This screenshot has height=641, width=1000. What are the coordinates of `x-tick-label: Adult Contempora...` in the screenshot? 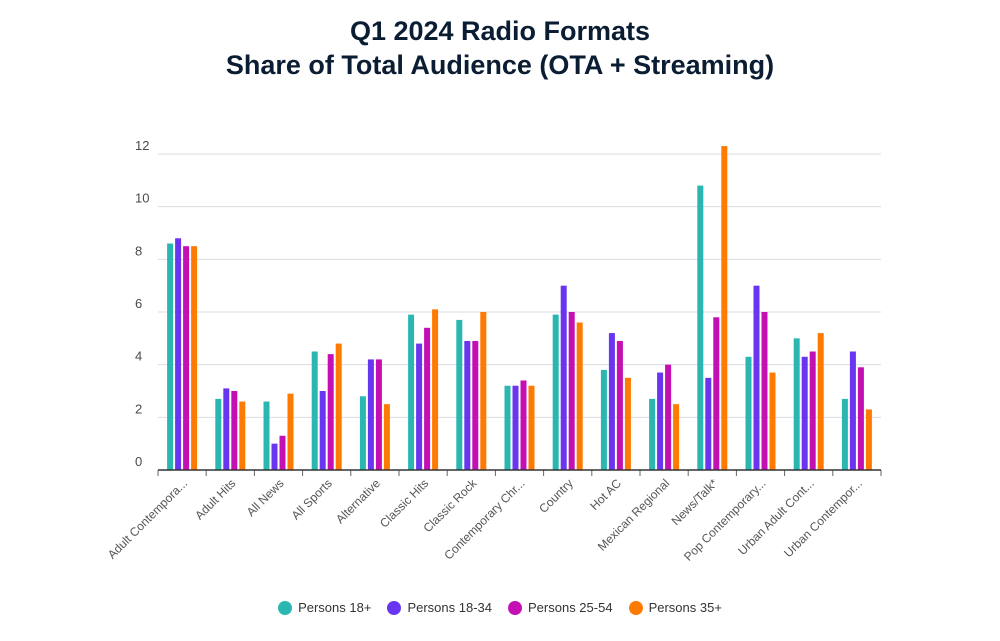 It's located at (147, 518).